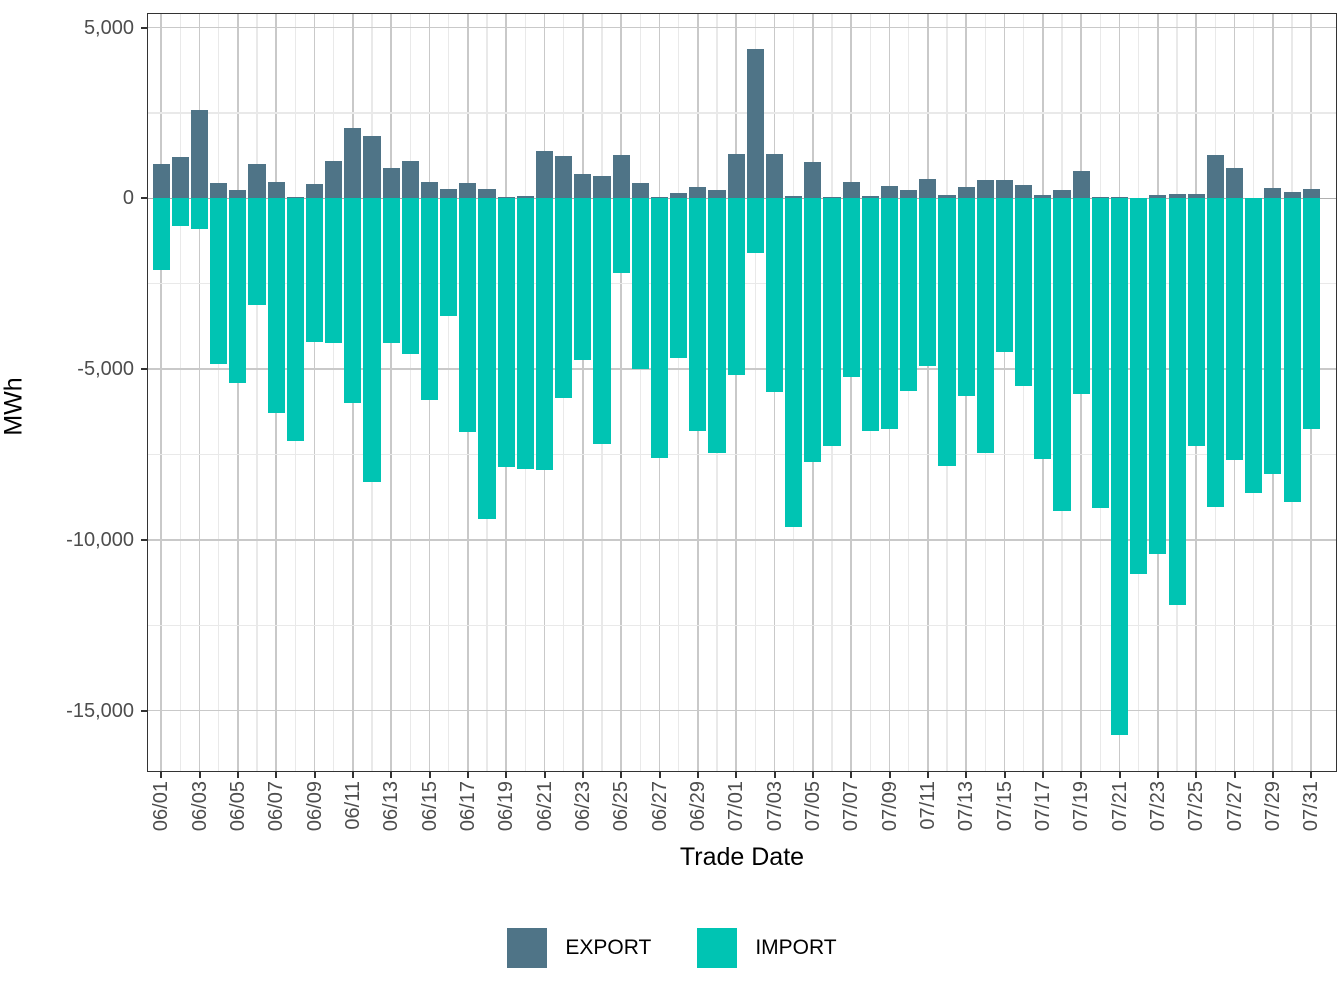 Image resolution: width=1344 pixels, height=1008 pixels. Describe the element at coordinates (672, 948) in the screenshot. I see `legend: EXPORT IMPORT` at that location.